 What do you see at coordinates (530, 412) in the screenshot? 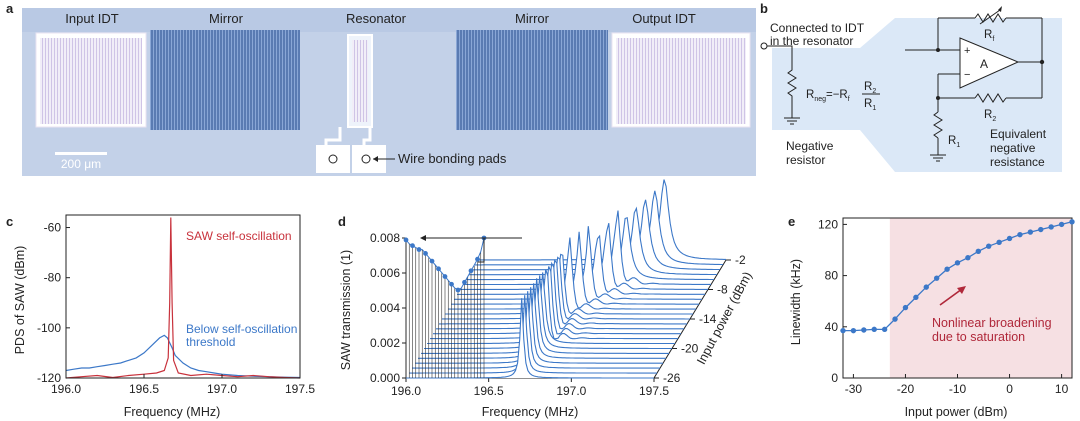
I see `chart-d-xlabel: Frequency (MHz)` at bounding box center [530, 412].